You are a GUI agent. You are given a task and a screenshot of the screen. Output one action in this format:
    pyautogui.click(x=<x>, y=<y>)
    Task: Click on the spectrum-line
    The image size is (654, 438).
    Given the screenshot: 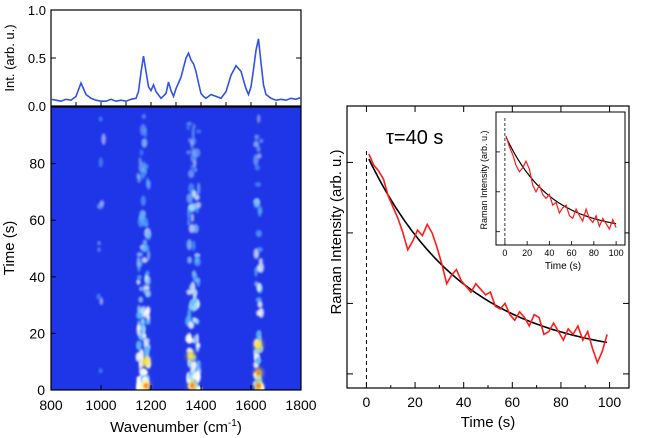 What is the action you would take?
    pyautogui.click(x=176, y=70)
    